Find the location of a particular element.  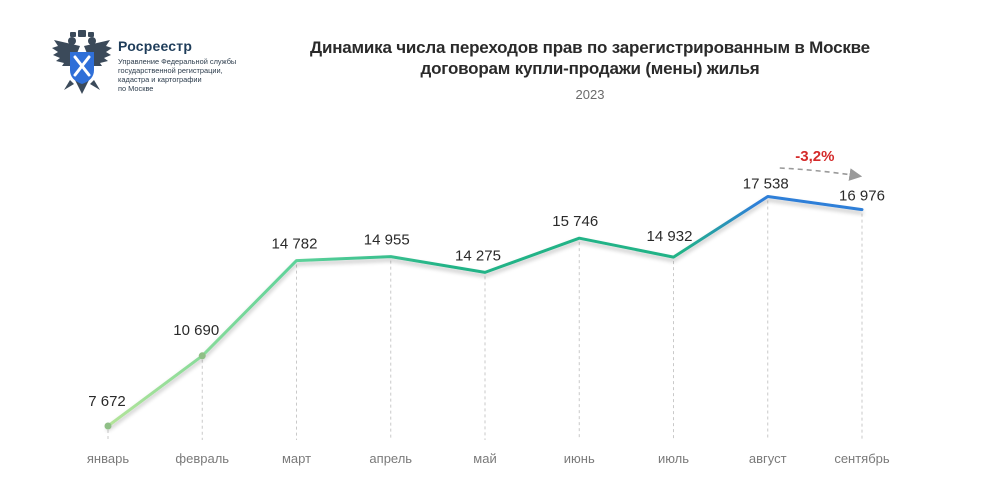

data-label: 14 782 is located at coordinates (295, 244).